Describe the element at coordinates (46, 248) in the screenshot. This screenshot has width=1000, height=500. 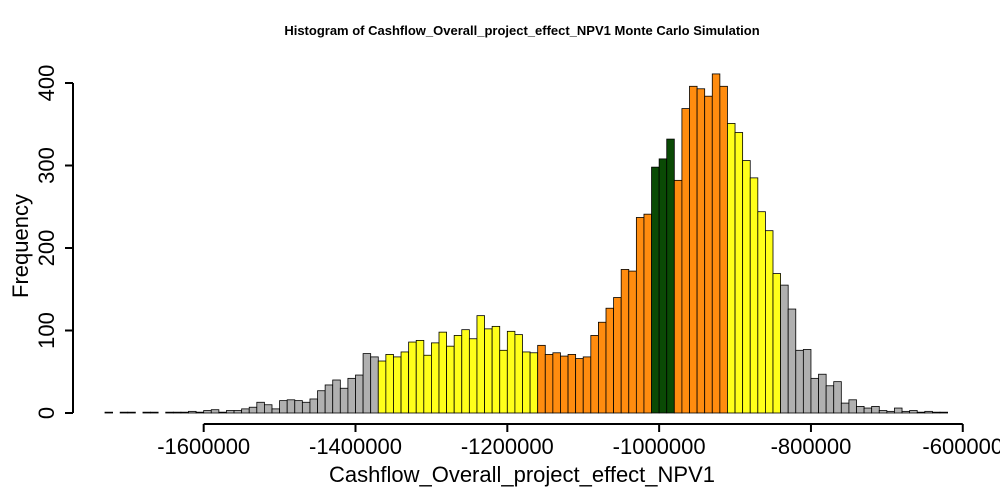
I see `y-tick-label: 200` at that location.